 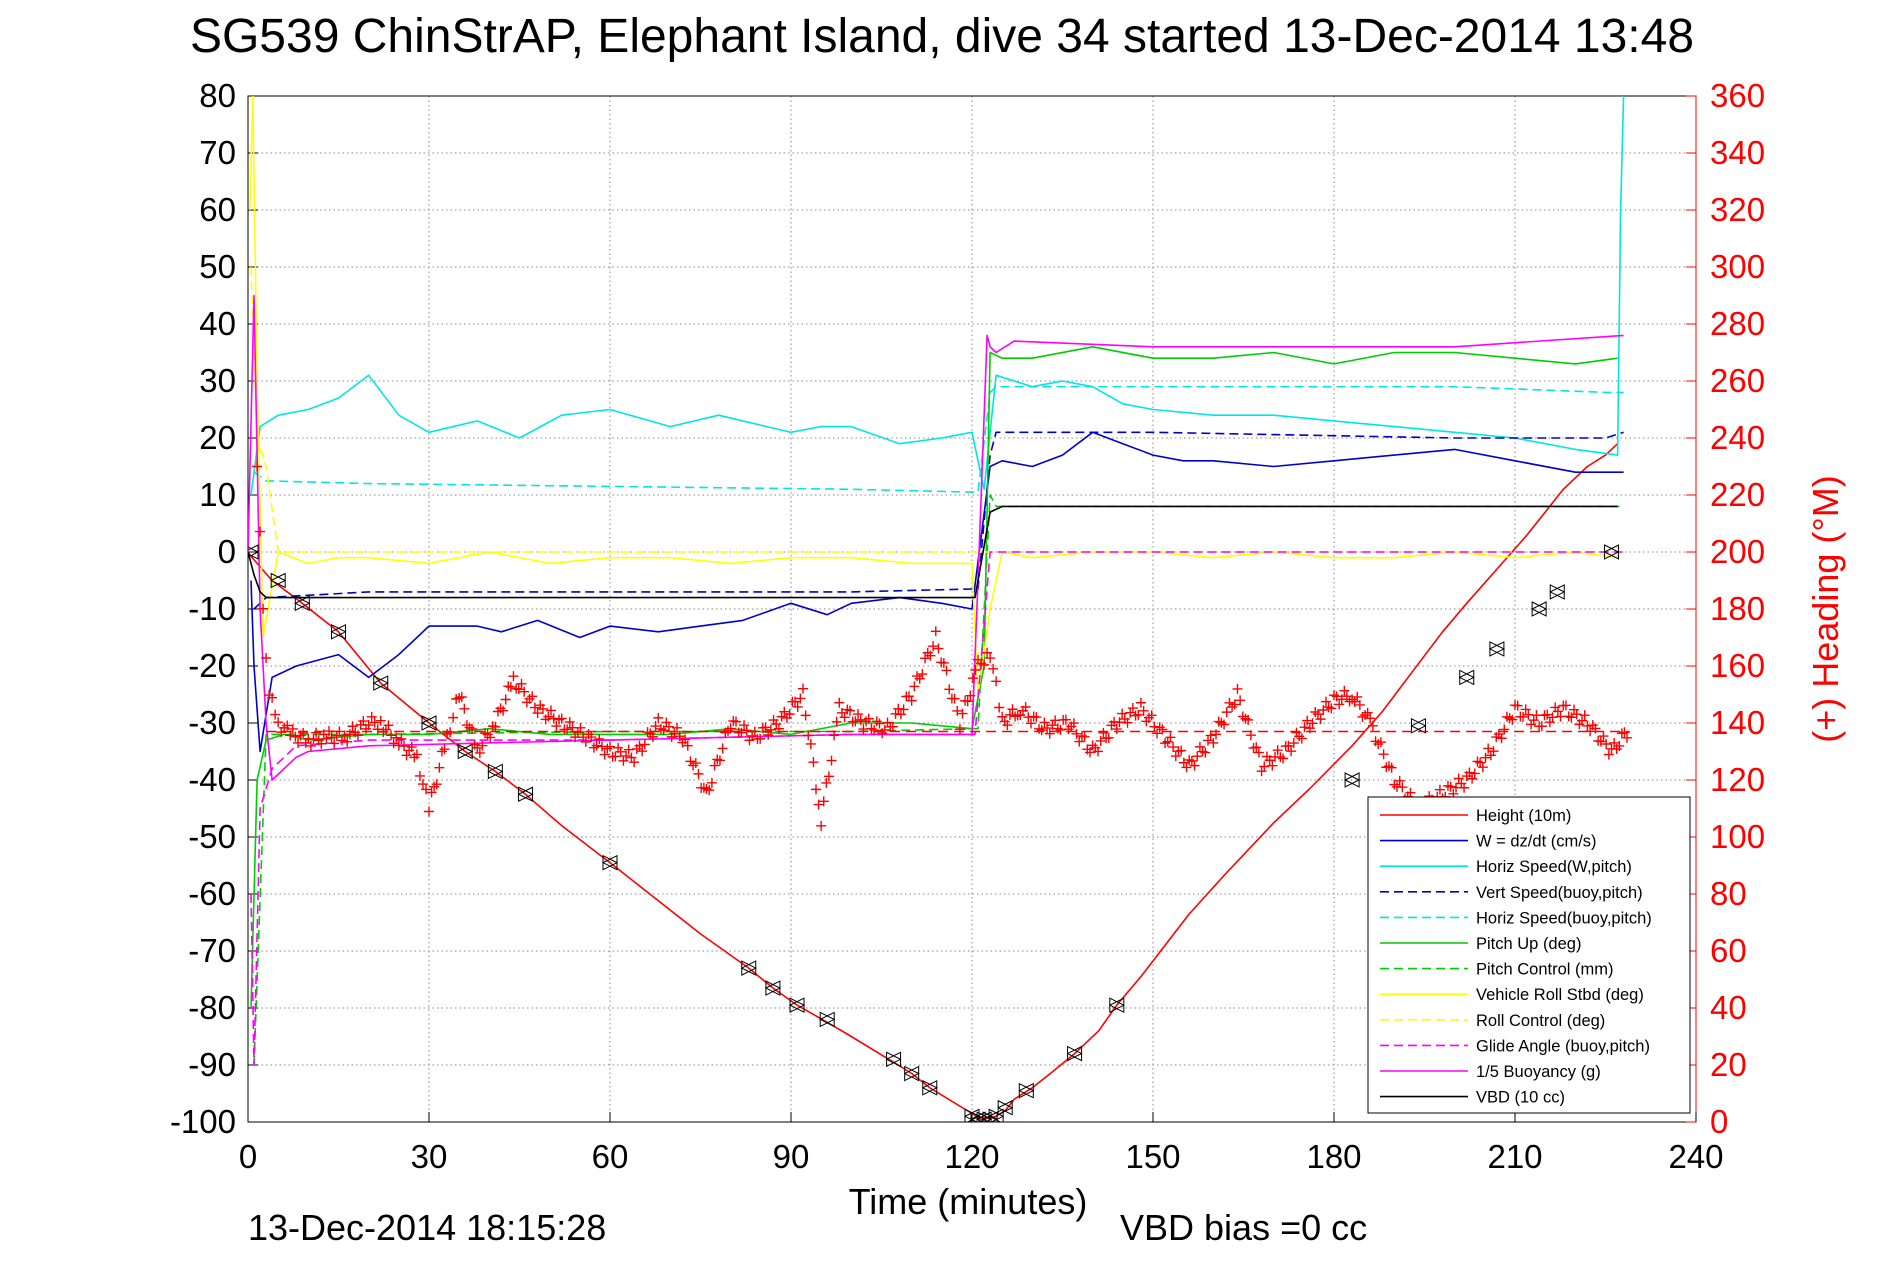 What do you see at coordinates (1737, 836) in the screenshot?
I see `y-right-tick-label: 100` at bounding box center [1737, 836].